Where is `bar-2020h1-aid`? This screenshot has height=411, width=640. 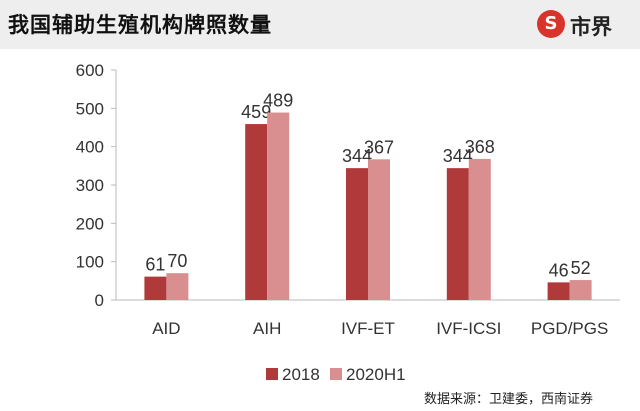 bar-2020h1-aid is located at coordinates (177, 286).